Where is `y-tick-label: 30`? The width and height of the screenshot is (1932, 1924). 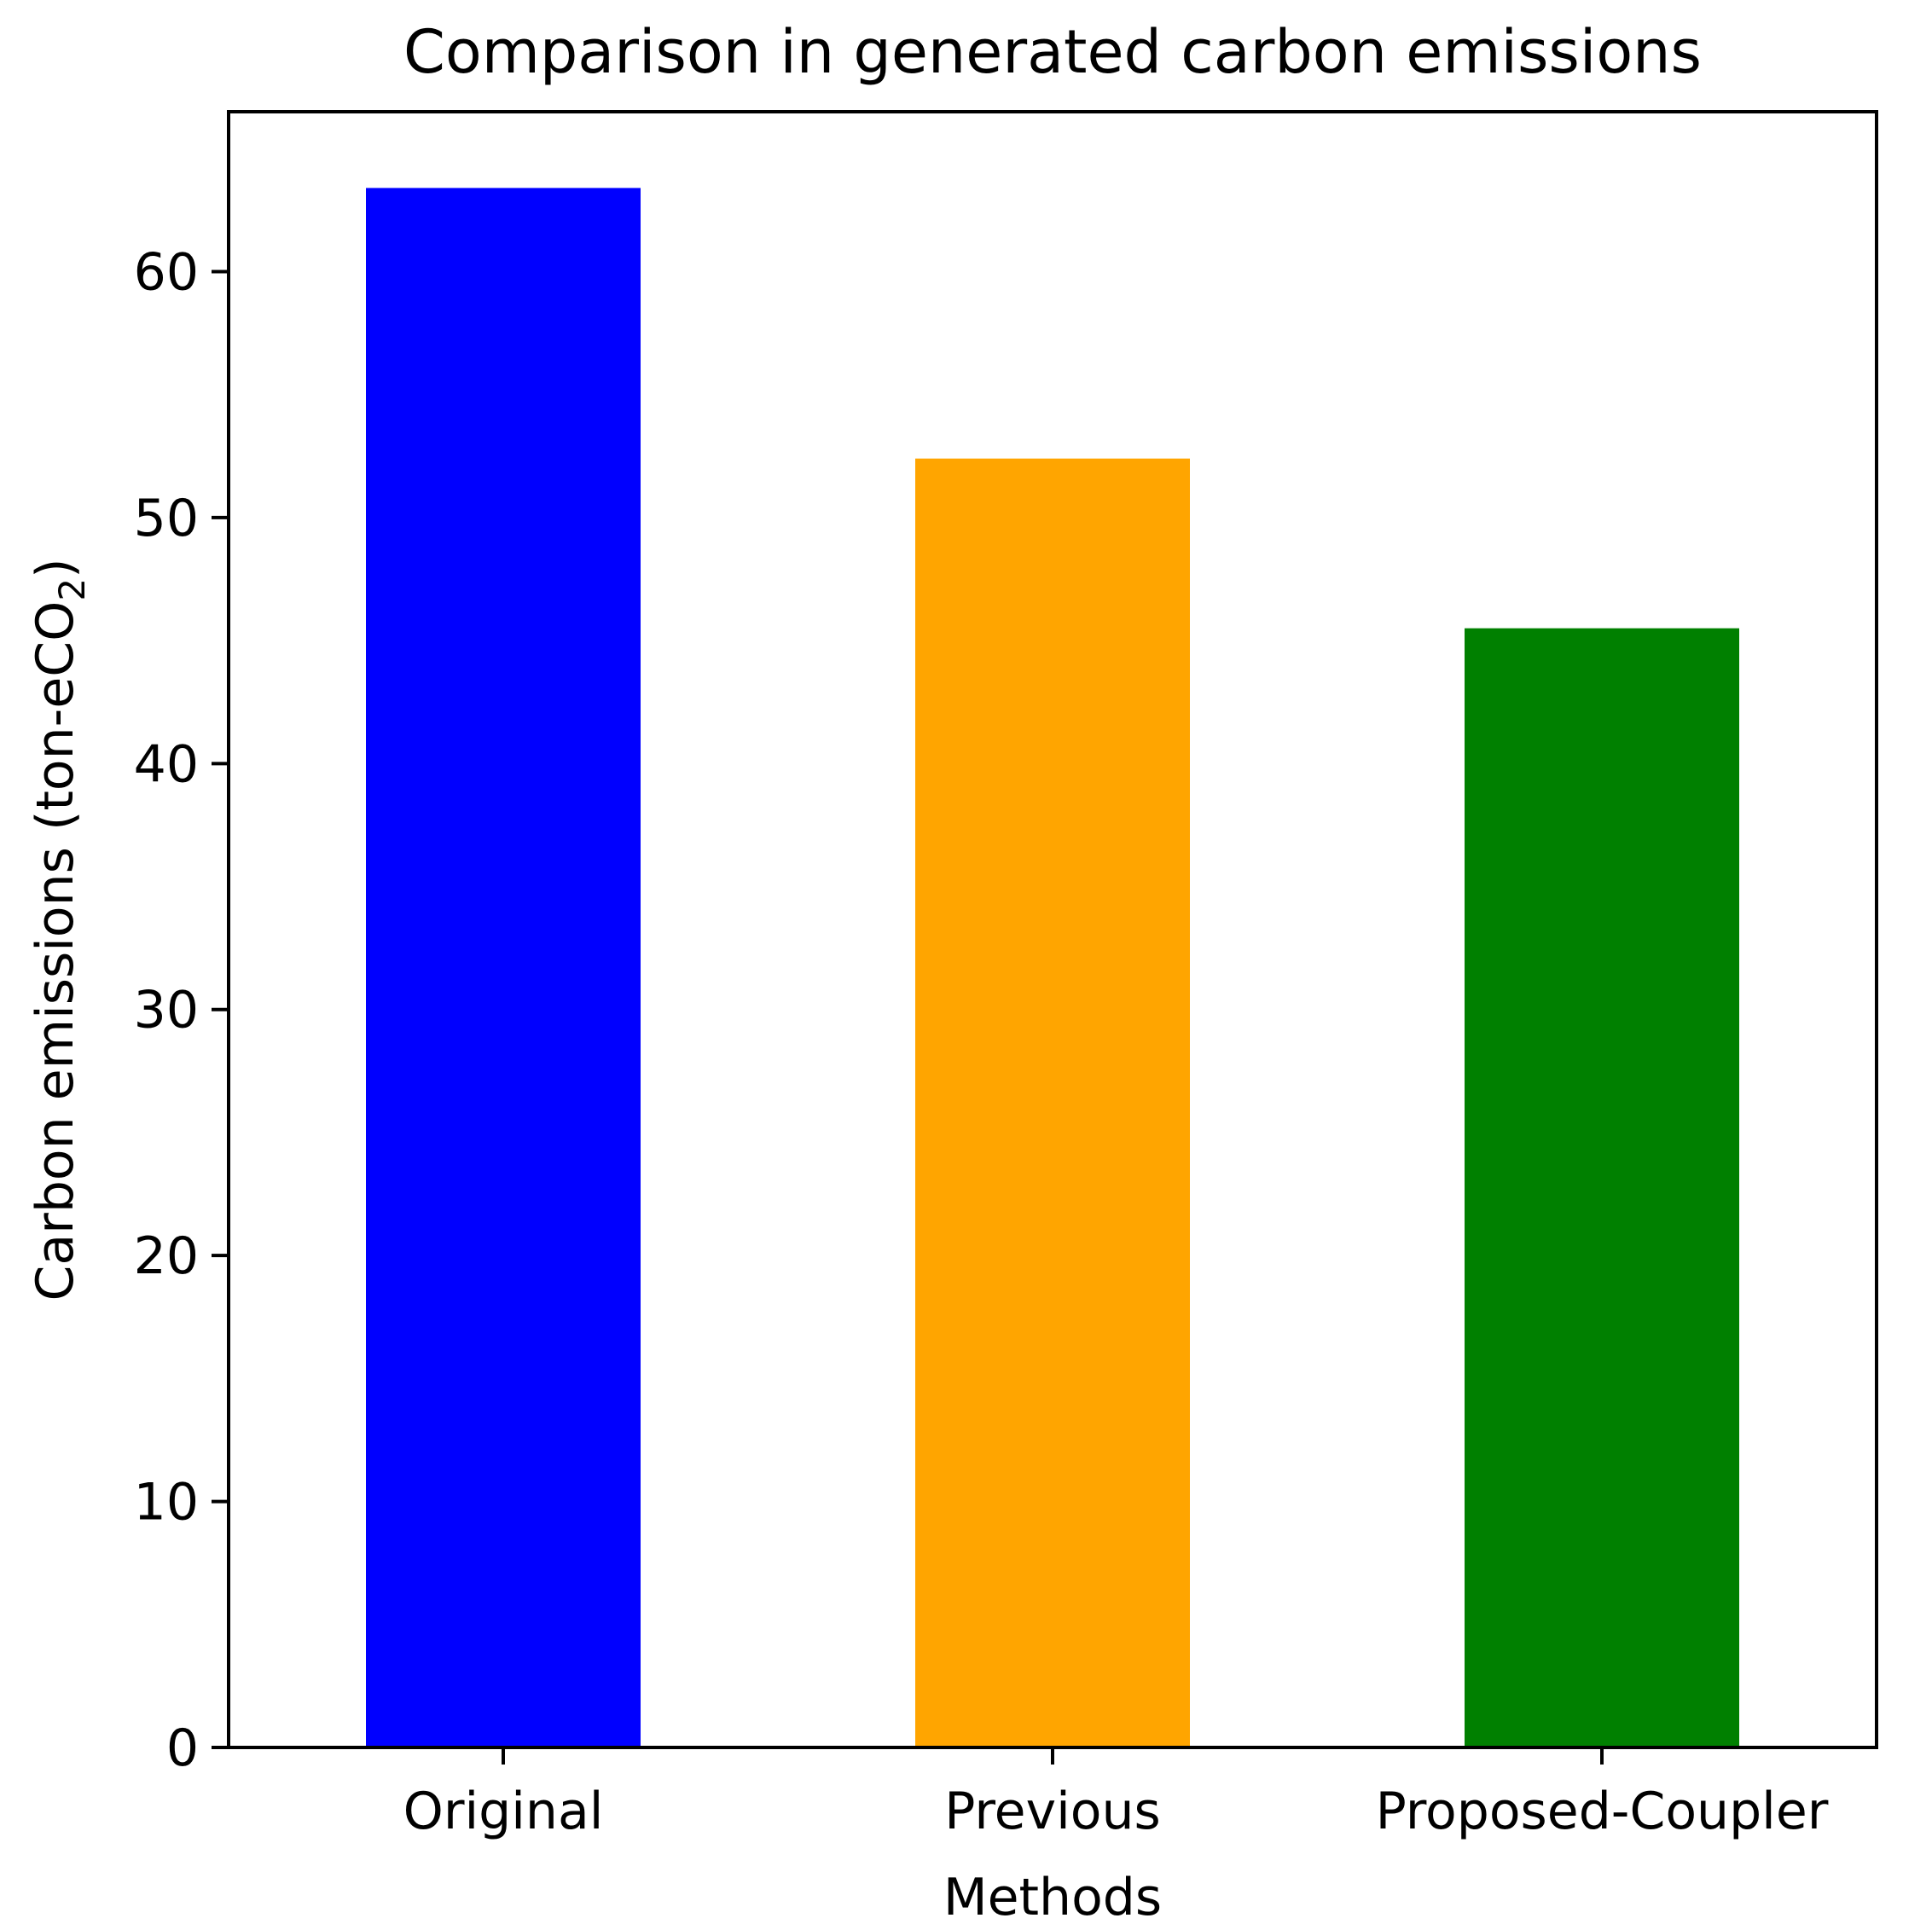 y-tick-label: 30 is located at coordinates (166, 1010).